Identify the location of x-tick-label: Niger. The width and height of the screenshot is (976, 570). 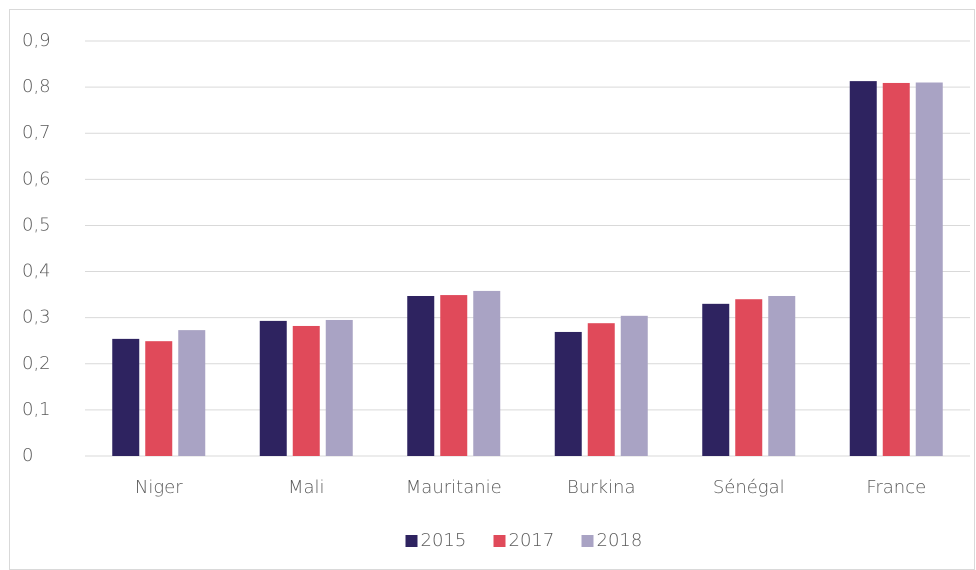
(159, 487).